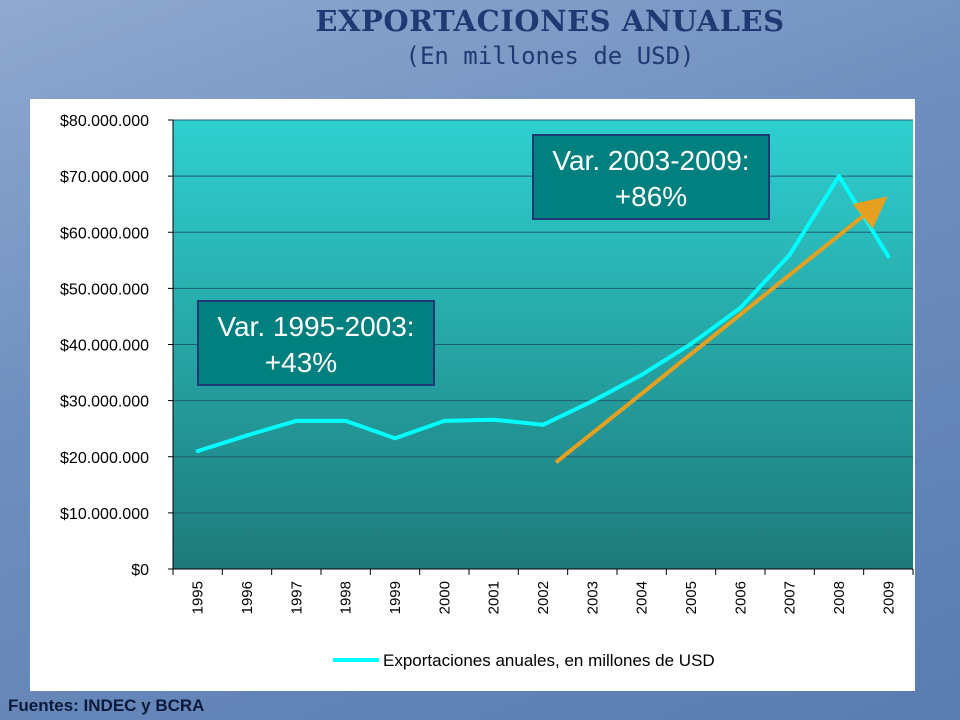 This screenshot has height=720, width=960. I want to click on x-tick-label: 2005, so click(691, 597).